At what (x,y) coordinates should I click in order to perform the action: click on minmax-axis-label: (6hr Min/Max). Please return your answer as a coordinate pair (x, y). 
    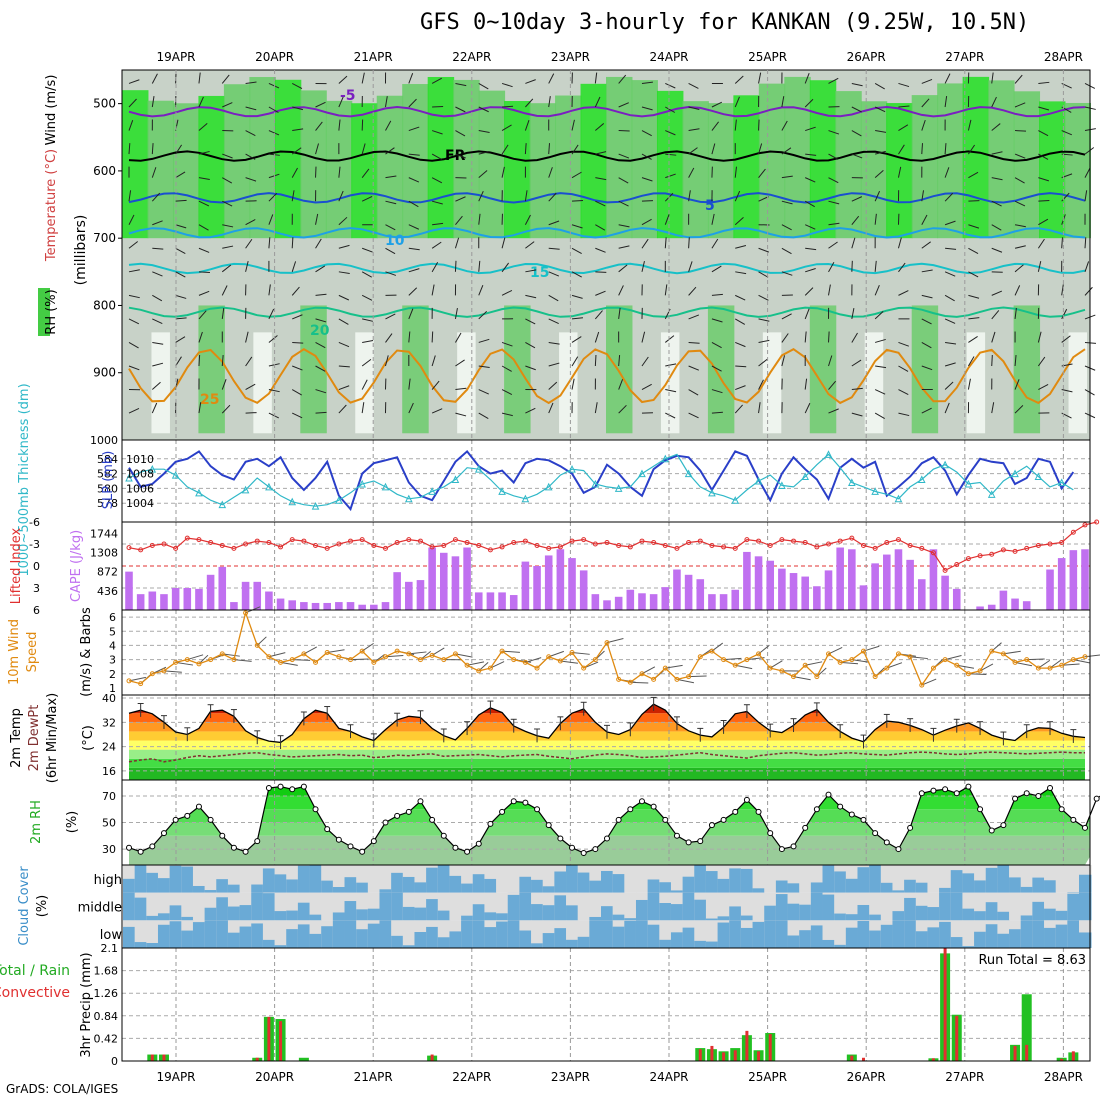
    Looking at the image, I should click on (52, 738).